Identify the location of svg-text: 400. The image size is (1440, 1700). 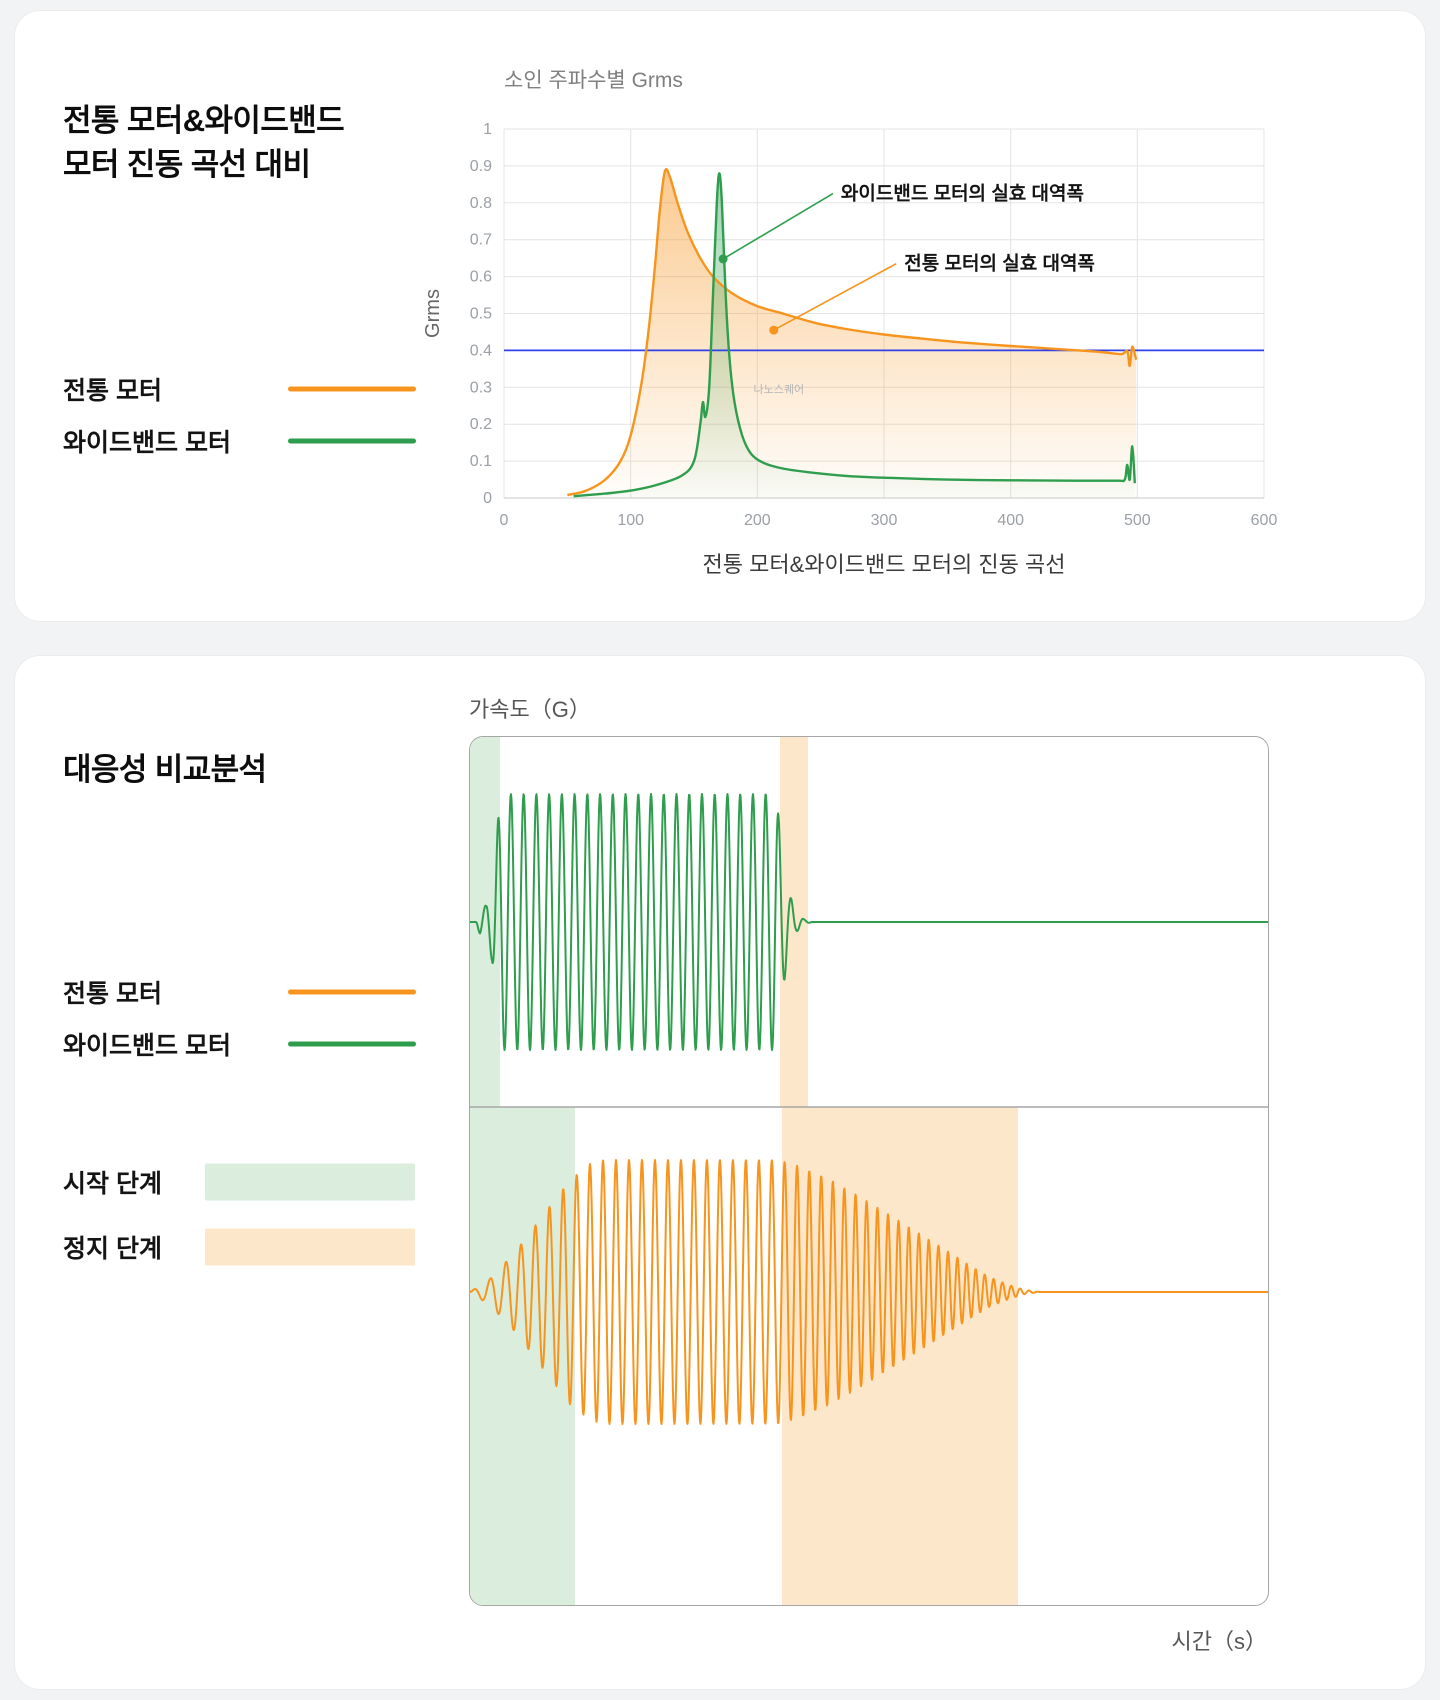
(1010, 520).